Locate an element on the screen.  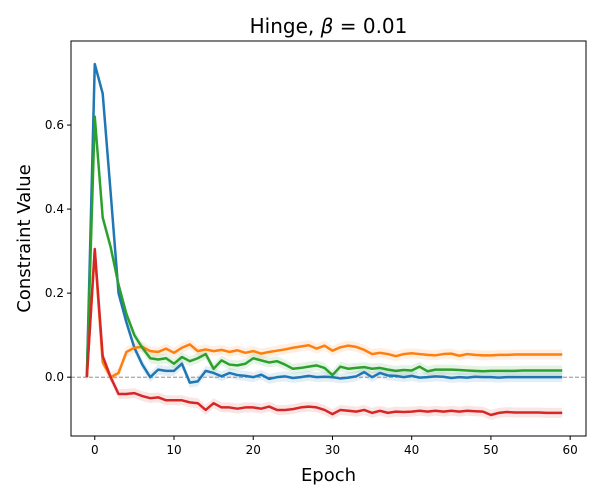
title-prefix: Hinge, is located at coordinates (285, 26).